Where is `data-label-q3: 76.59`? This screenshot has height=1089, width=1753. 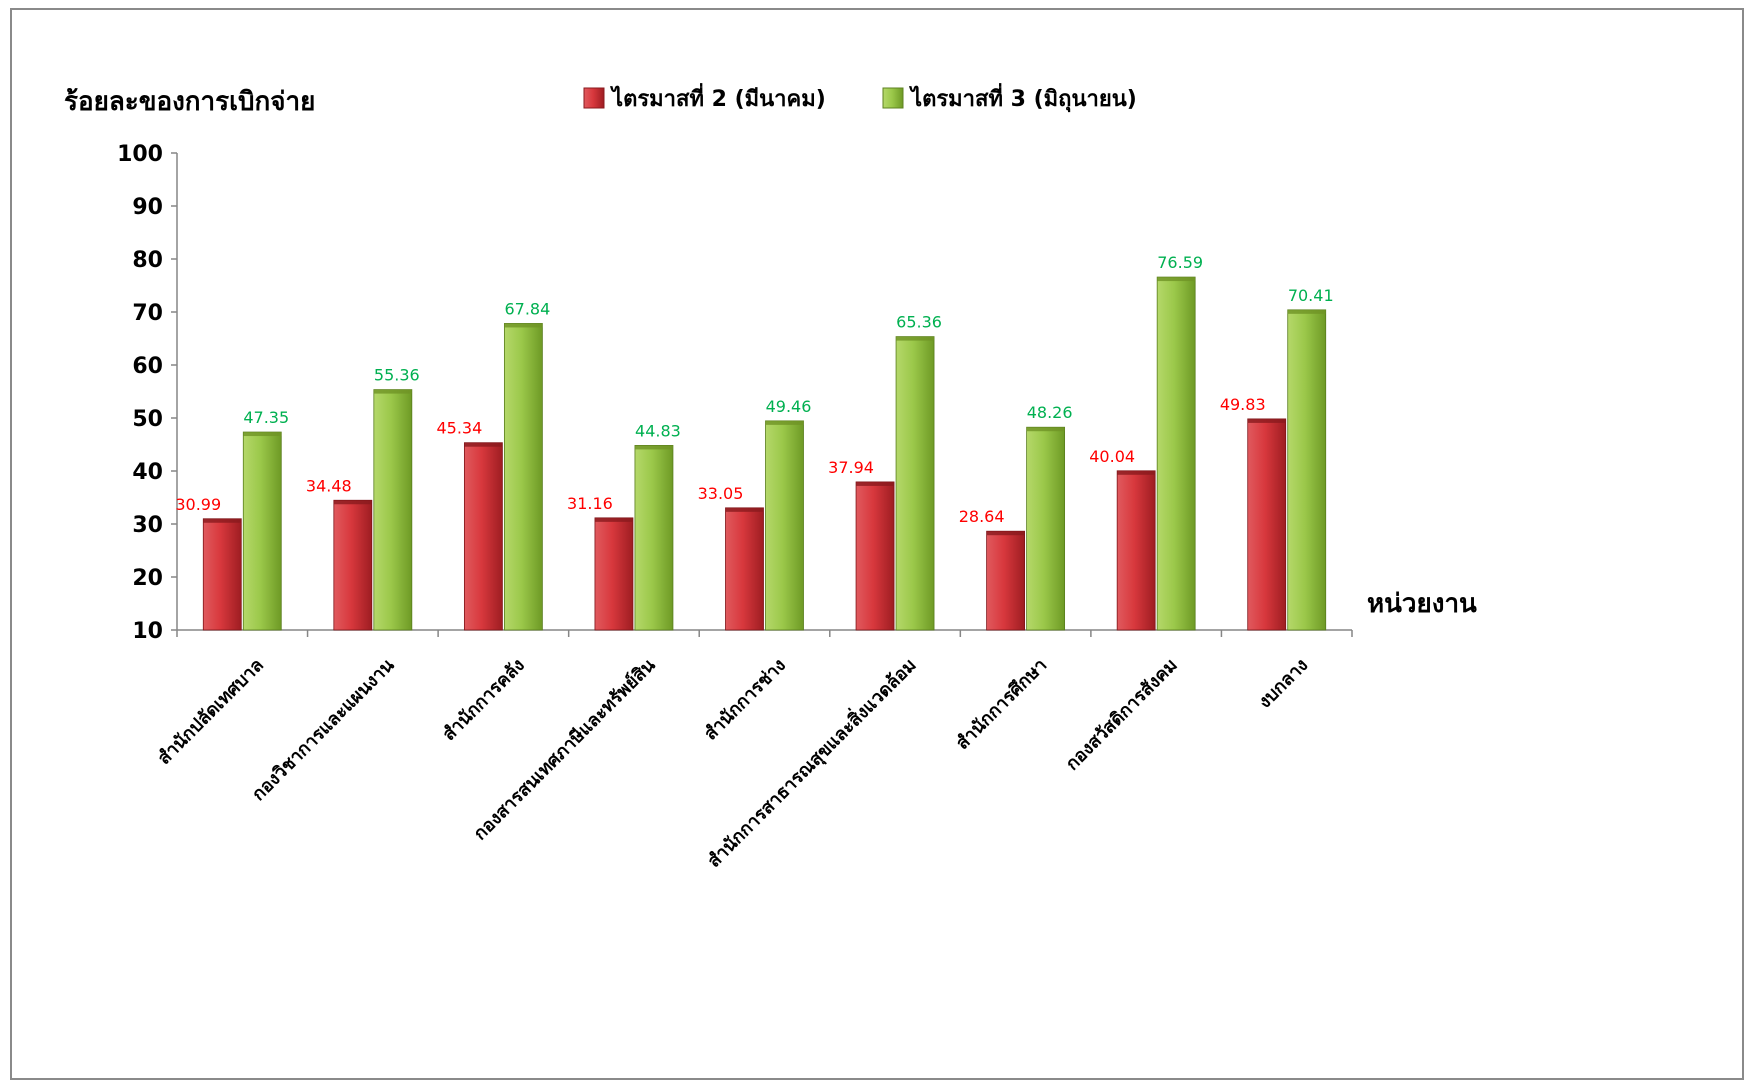
data-label-q3: 76.59 is located at coordinates (1180, 262).